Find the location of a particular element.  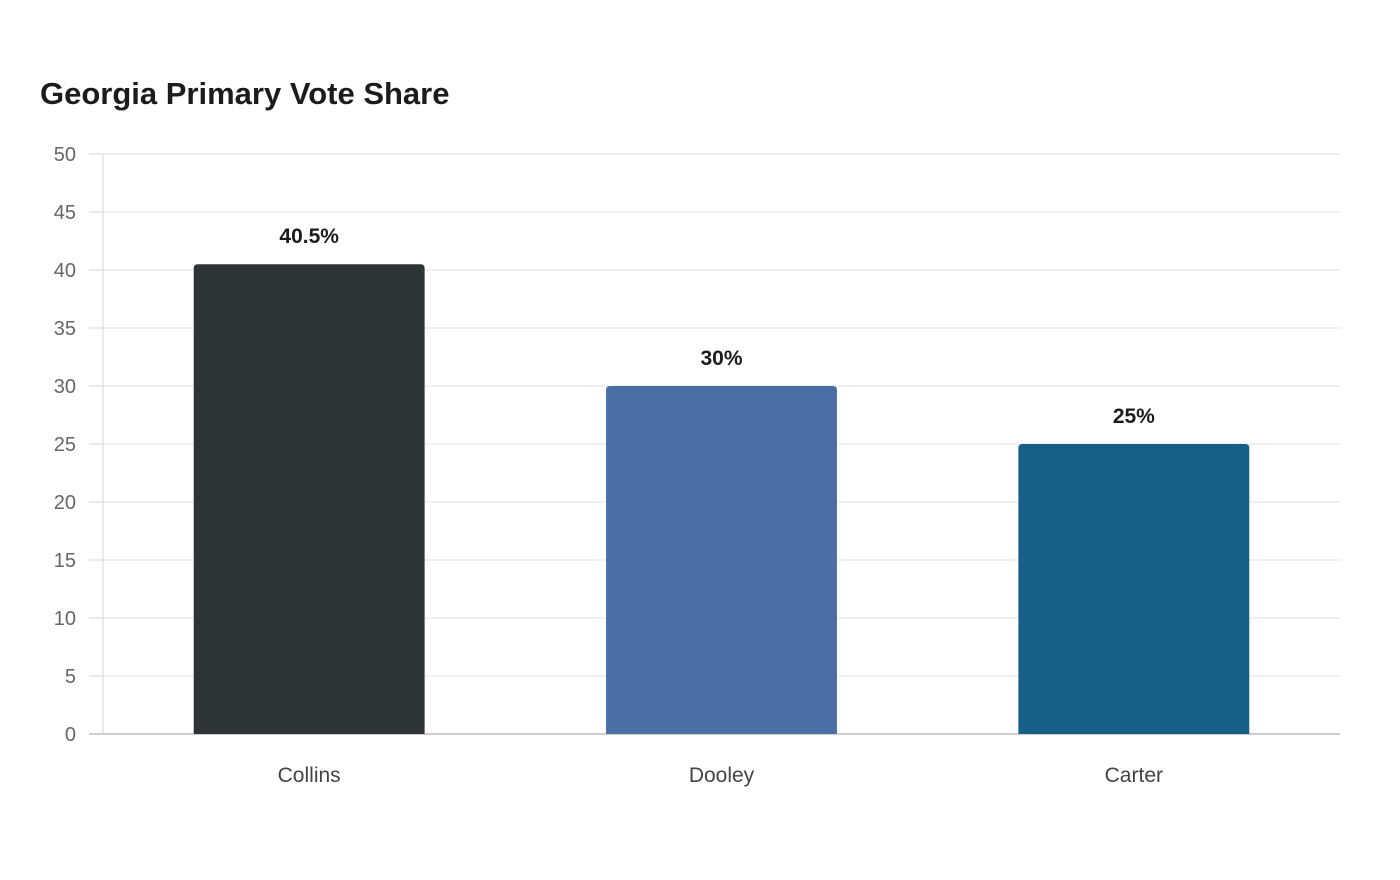

x-tick-label-carter: Carter is located at coordinates (1134, 775).